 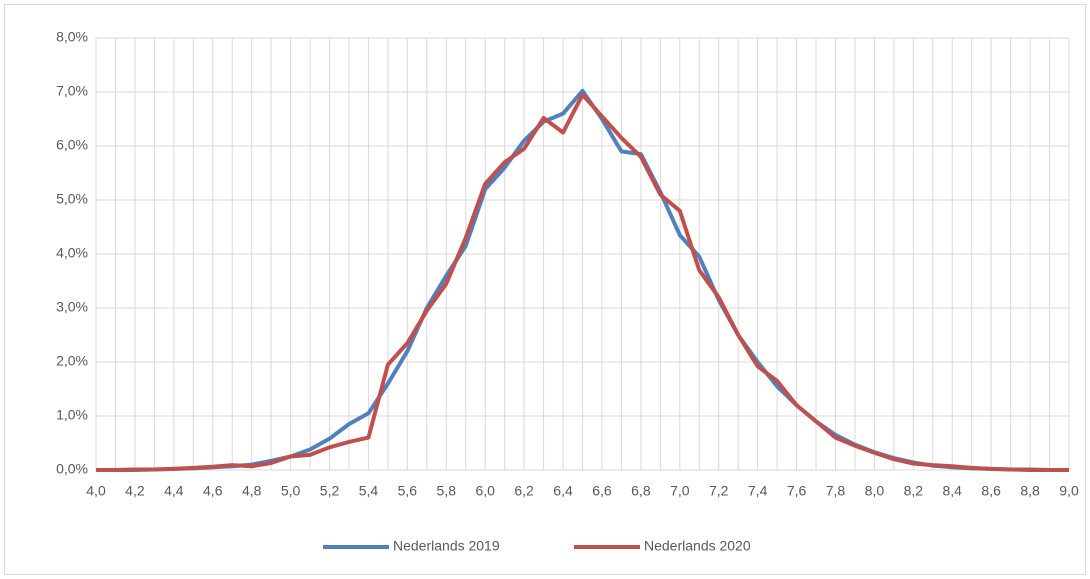 I want to click on y-tick-label: 7,0%, so click(x=72, y=91).